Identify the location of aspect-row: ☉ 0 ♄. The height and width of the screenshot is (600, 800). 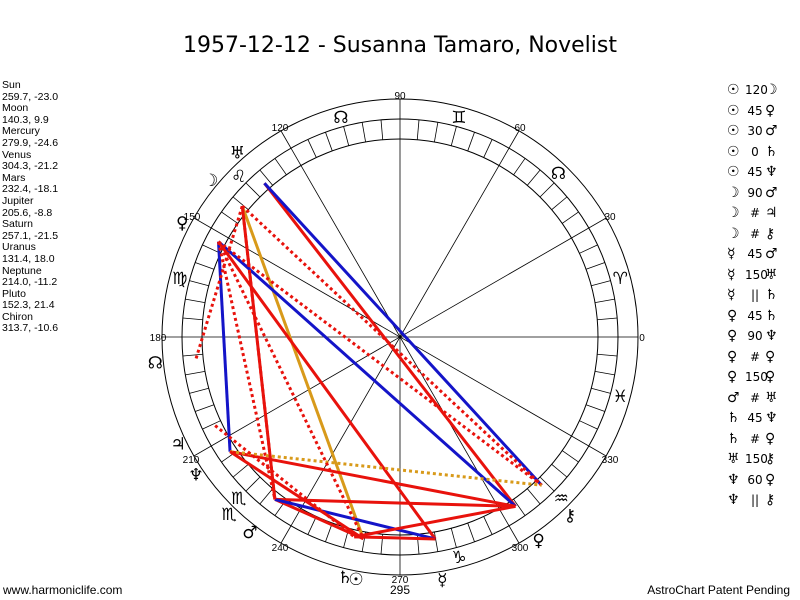
(754, 152).